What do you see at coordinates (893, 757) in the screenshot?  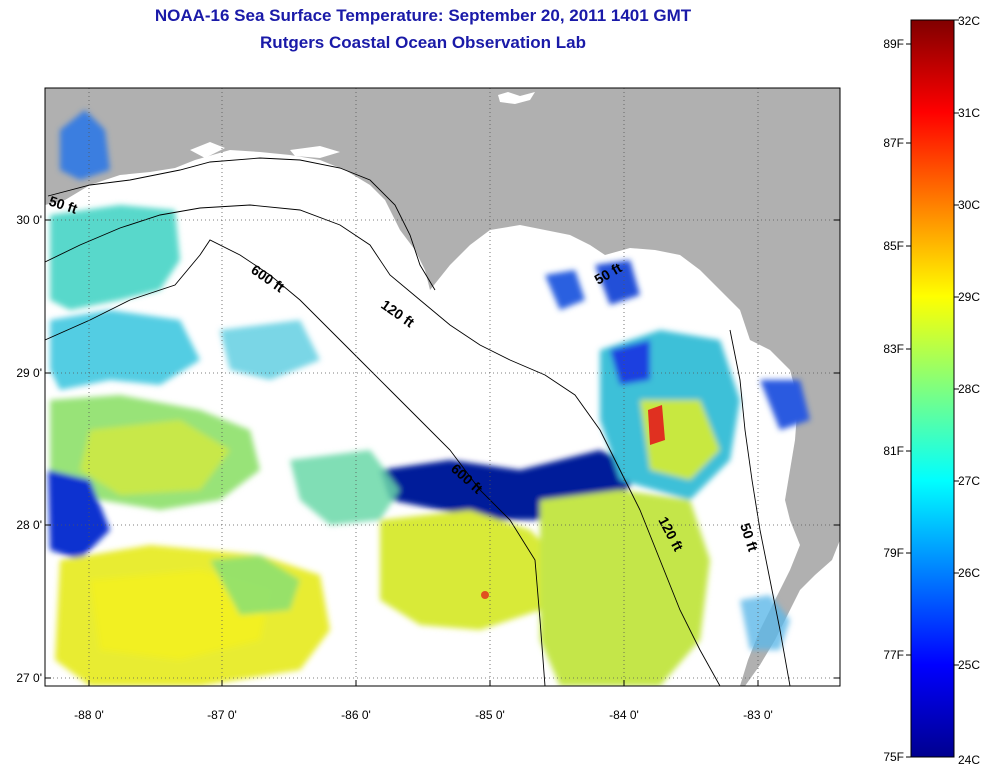 I see `fahrenheit-label: 75F` at bounding box center [893, 757].